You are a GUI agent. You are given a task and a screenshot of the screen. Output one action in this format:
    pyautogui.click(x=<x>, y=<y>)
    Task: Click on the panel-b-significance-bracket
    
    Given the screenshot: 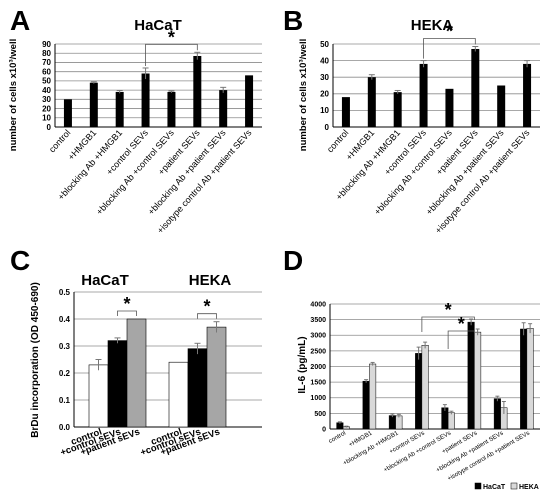 What is the action you would take?
    pyautogui.click(x=449, y=48)
    